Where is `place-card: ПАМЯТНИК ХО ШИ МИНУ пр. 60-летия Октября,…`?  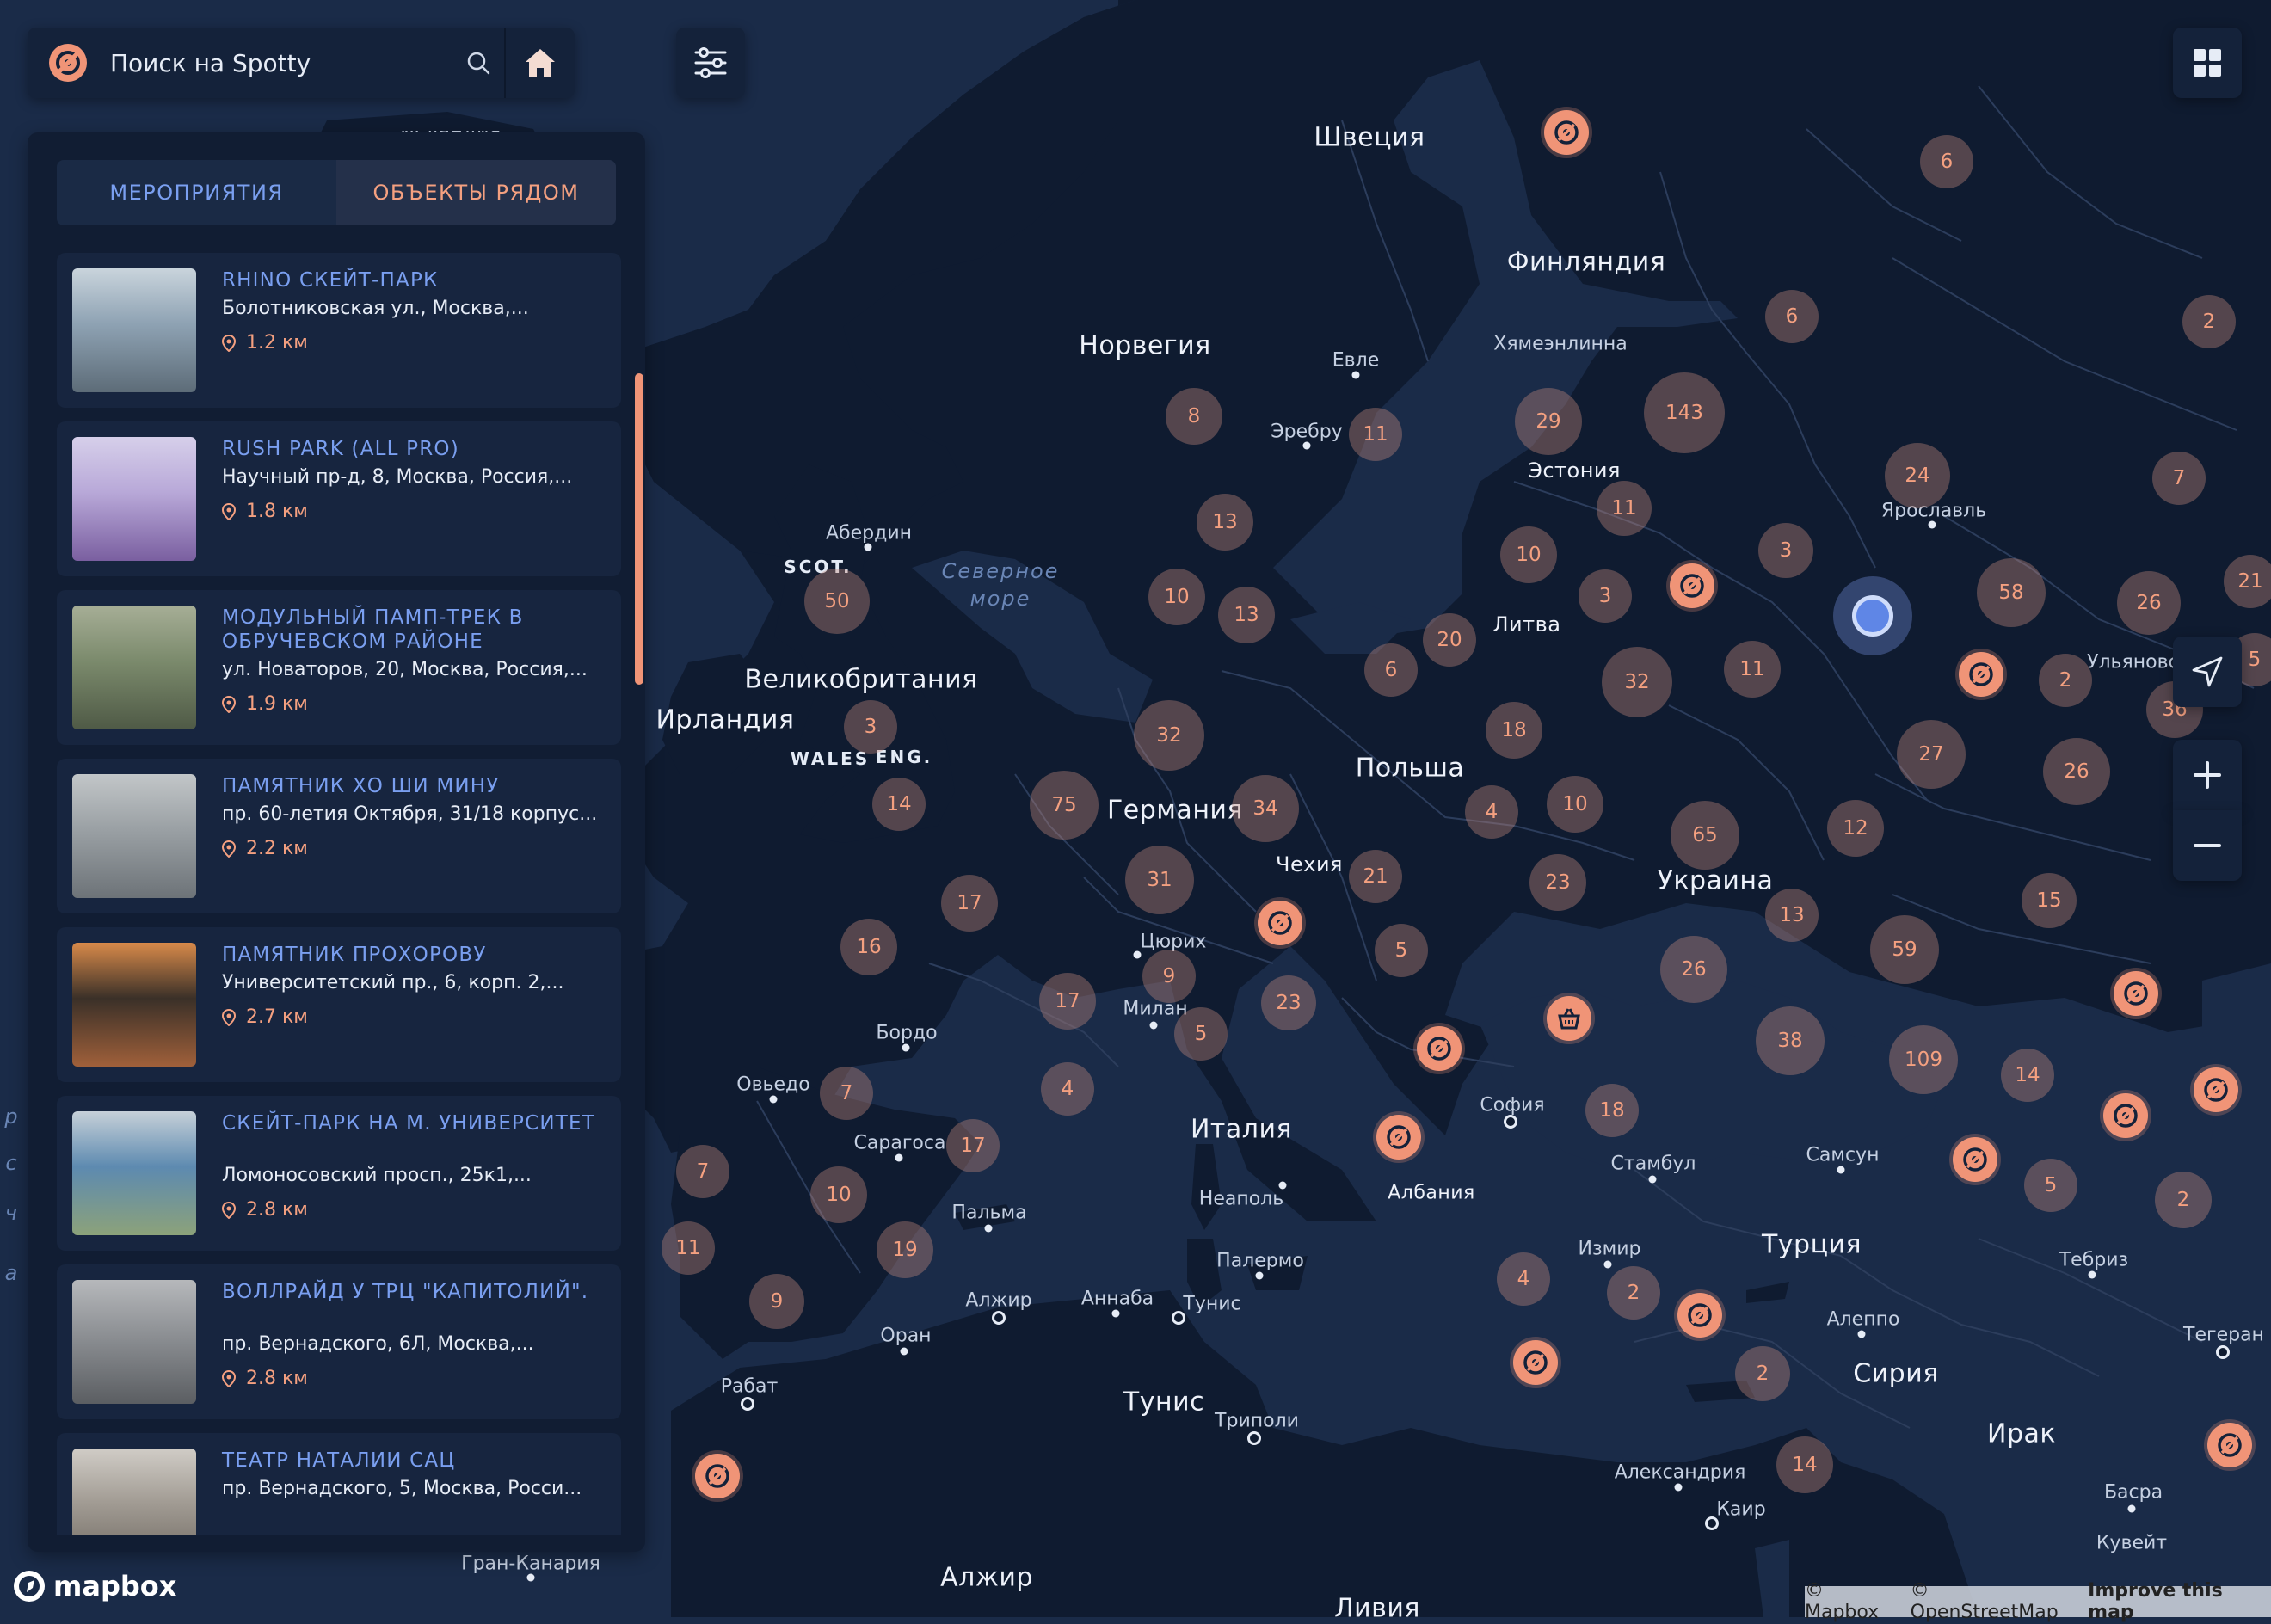 place-card: ПАМЯТНИК ХО ШИ МИНУ пр. 60-летия Октября,… is located at coordinates (339, 836).